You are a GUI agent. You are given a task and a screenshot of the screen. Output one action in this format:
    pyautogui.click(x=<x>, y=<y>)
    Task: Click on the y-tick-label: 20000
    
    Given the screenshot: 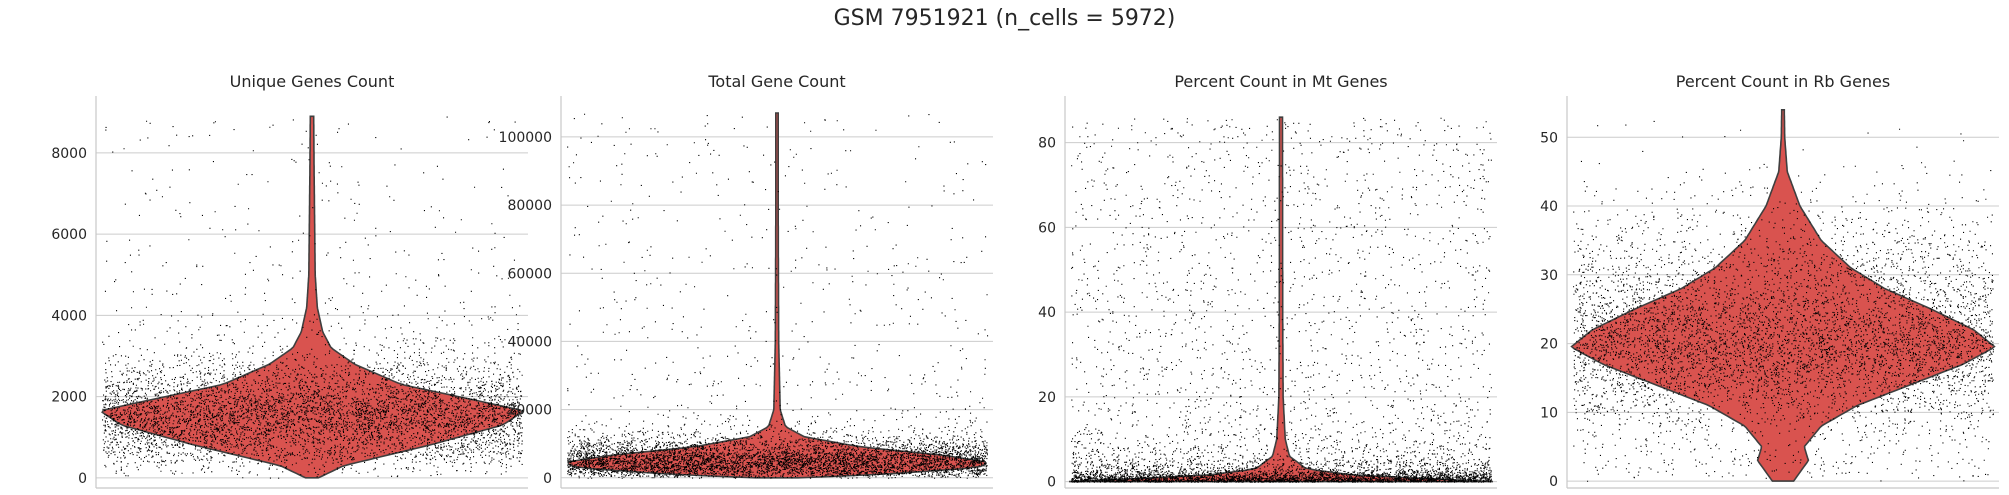 What is the action you would take?
    pyautogui.click(x=529, y=411)
    